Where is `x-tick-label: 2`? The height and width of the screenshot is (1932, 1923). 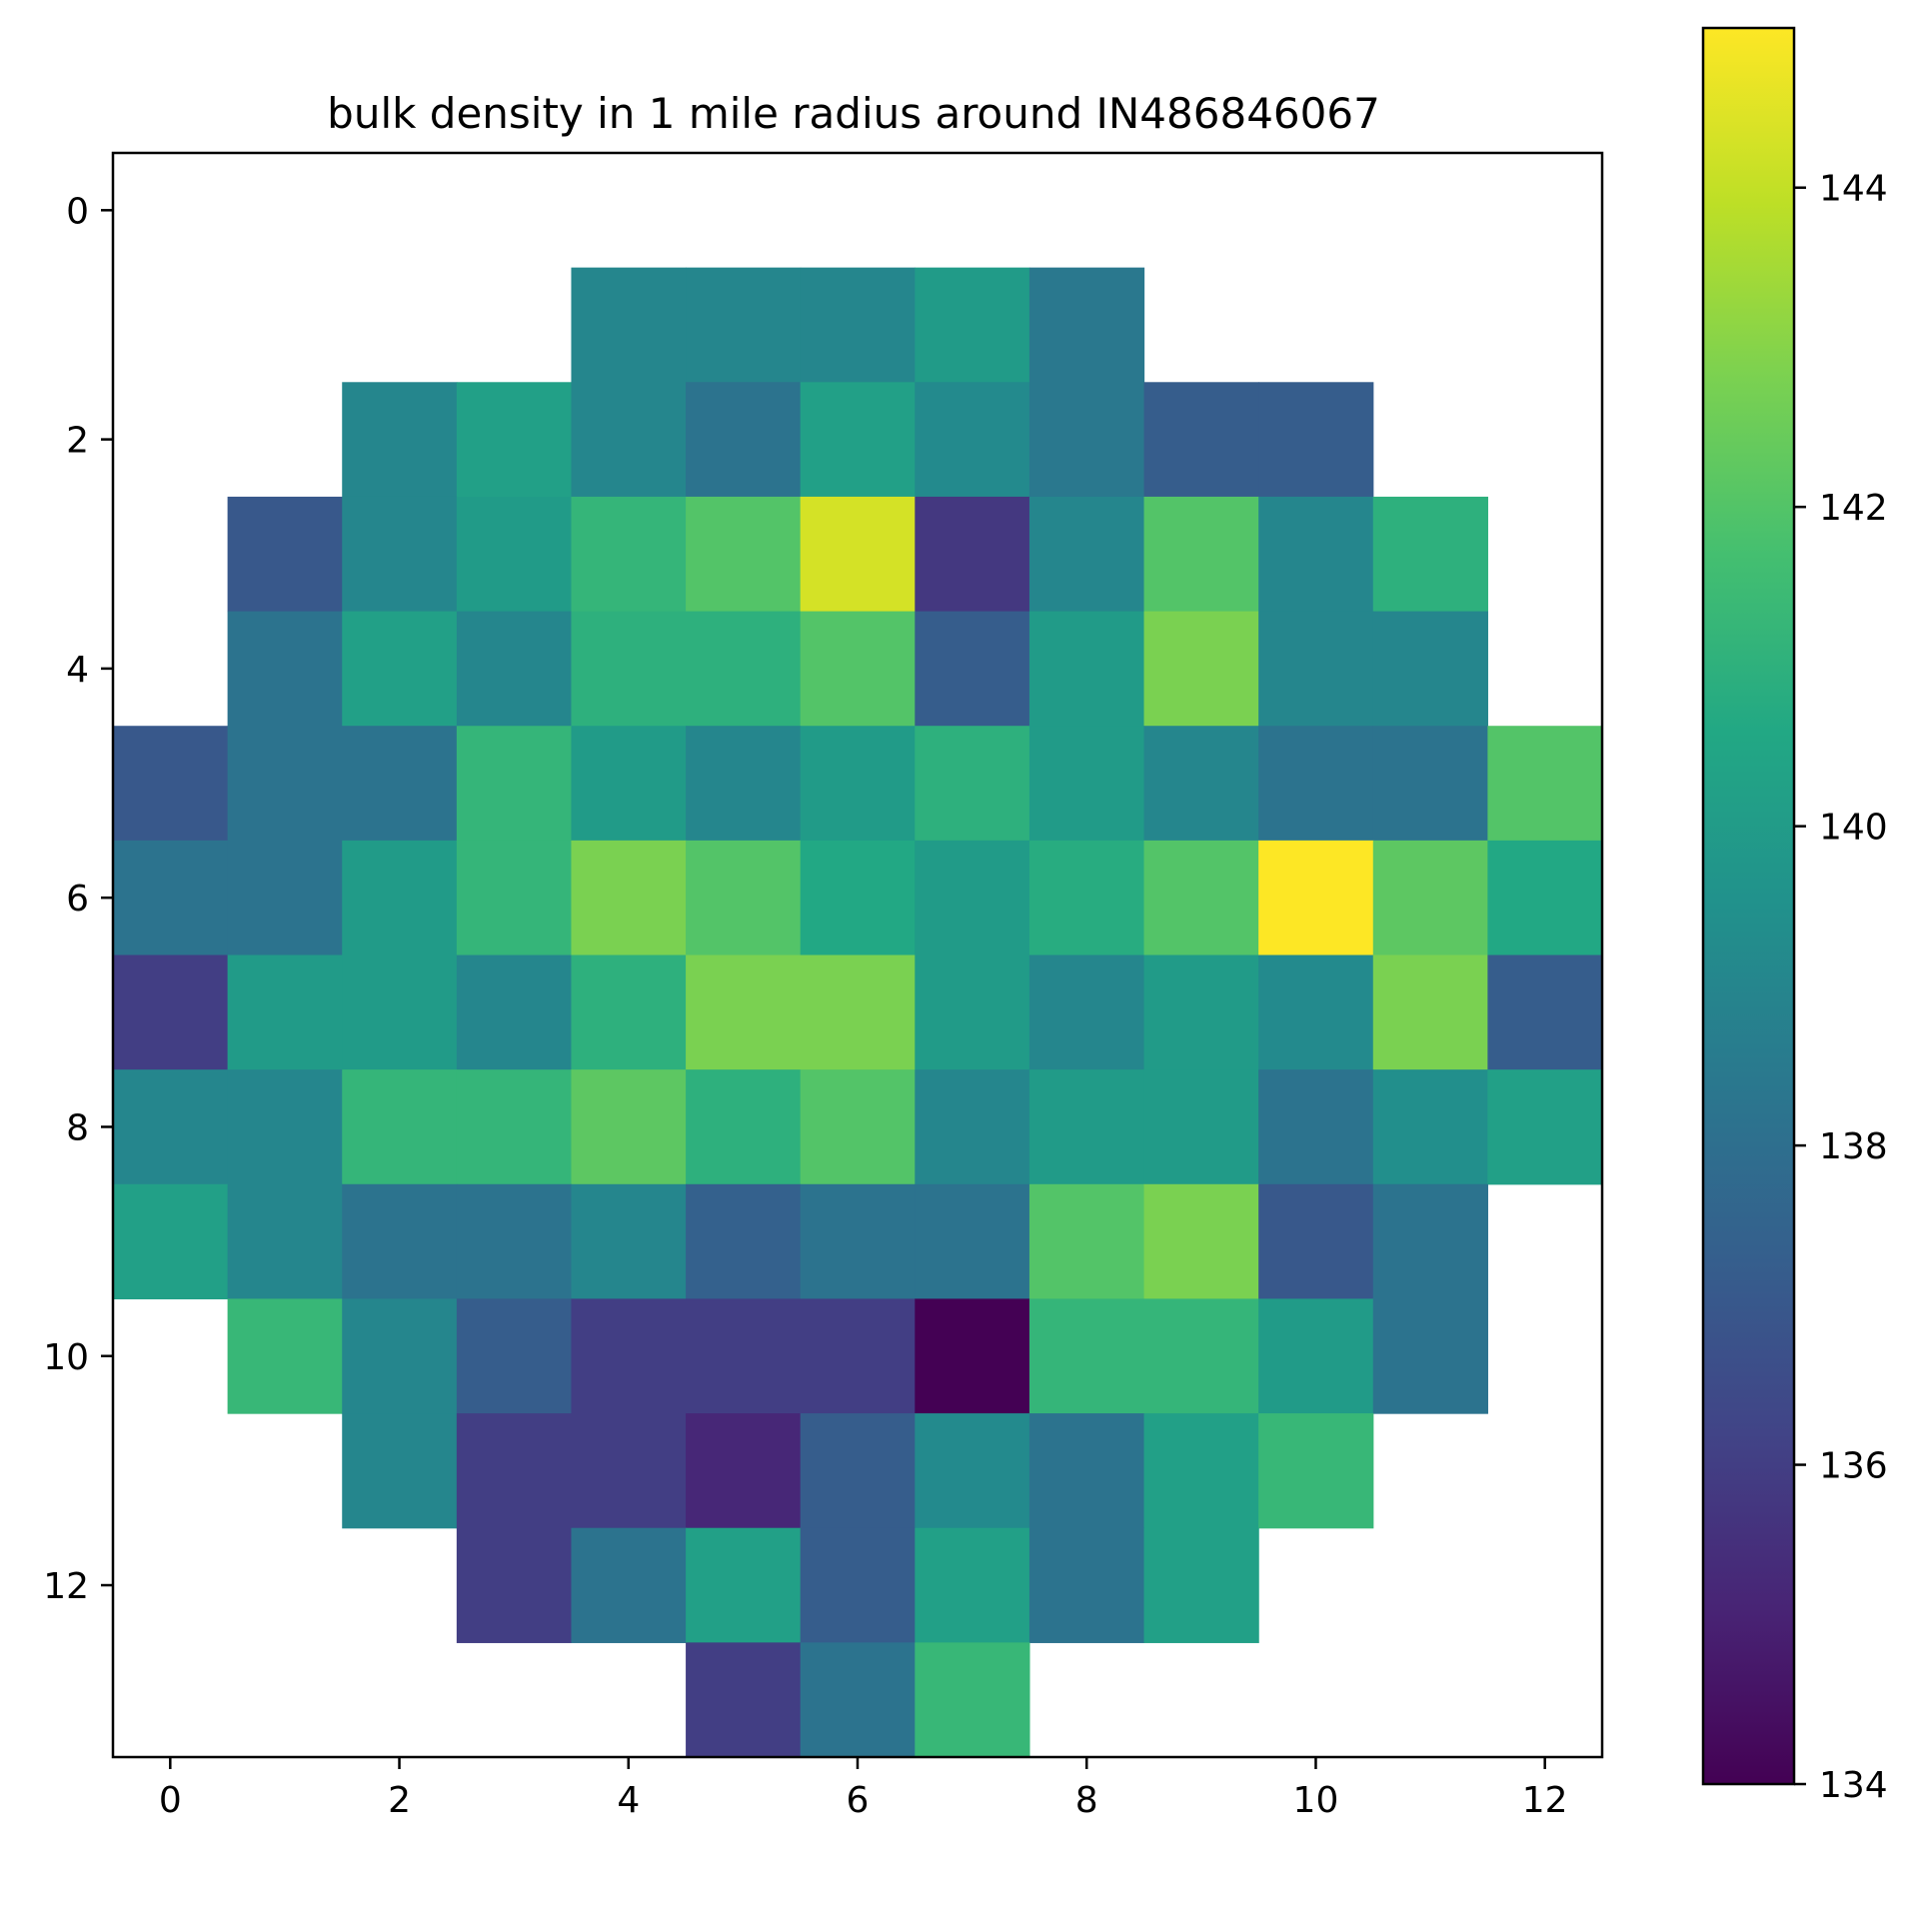 x-tick-label: 2 is located at coordinates (399, 1800).